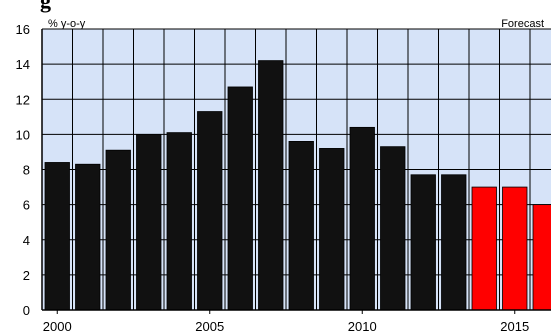 Image resolution: width=551 pixels, height=334 pixels. What do you see at coordinates (23, 134) in the screenshot?
I see `y-tick-label: 10` at bounding box center [23, 134].